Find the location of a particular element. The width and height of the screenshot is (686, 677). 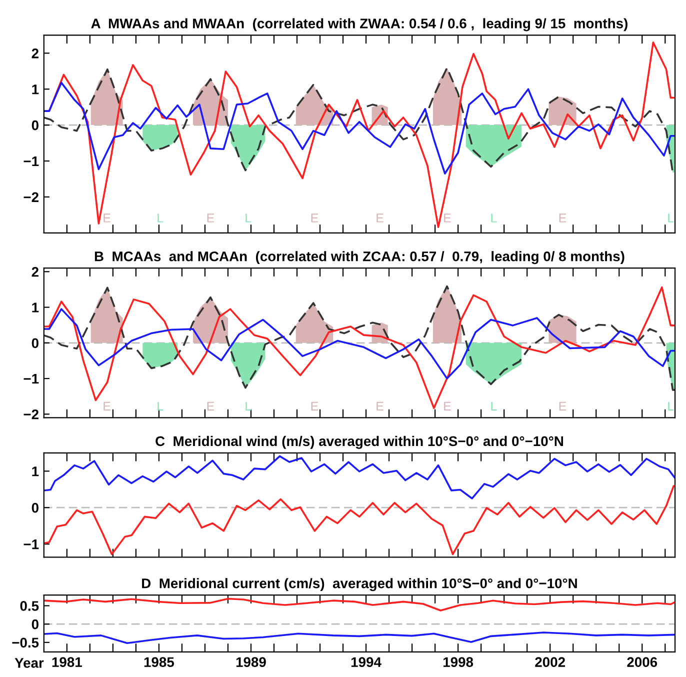

chart-title: B MCAAs and MCAAn (correlated with ZCAA: 0.57 / 0.79, leading 0/ 8 months) is located at coordinates (359, 257).